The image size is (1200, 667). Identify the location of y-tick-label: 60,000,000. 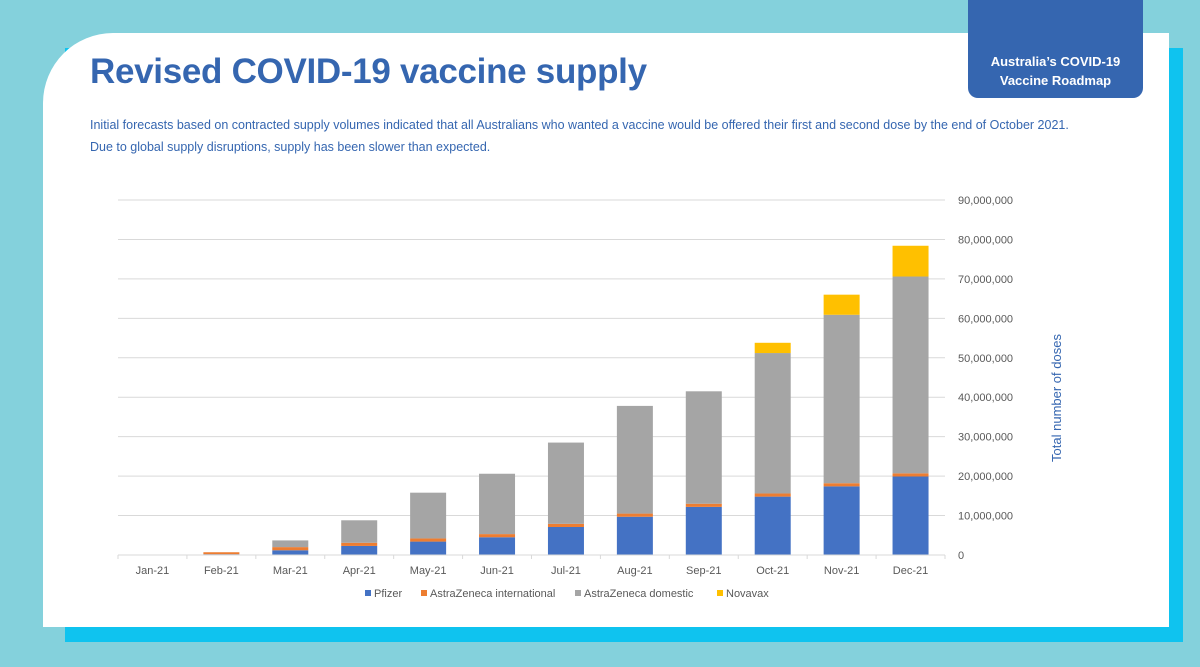
(985, 319).